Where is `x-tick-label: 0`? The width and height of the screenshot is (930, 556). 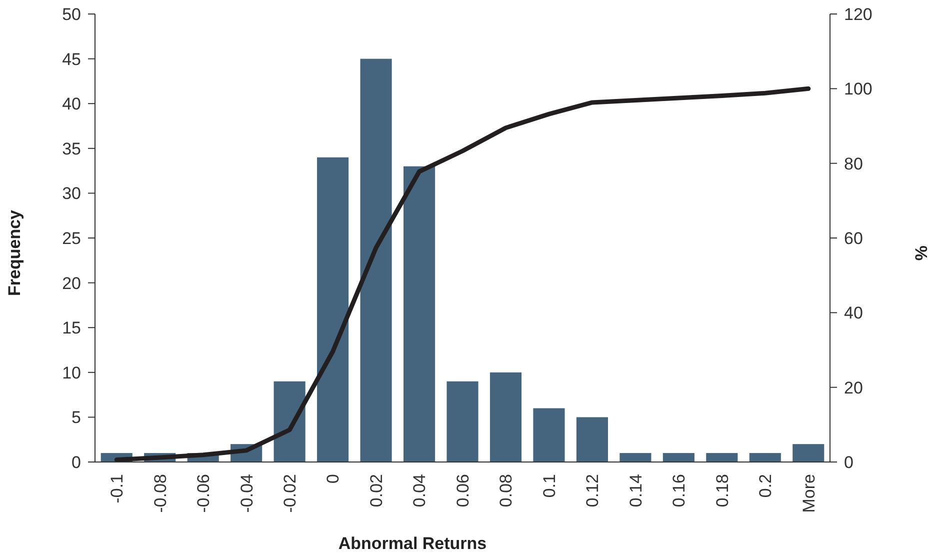 x-tick-label: 0 is located at coordinates (333, 479).